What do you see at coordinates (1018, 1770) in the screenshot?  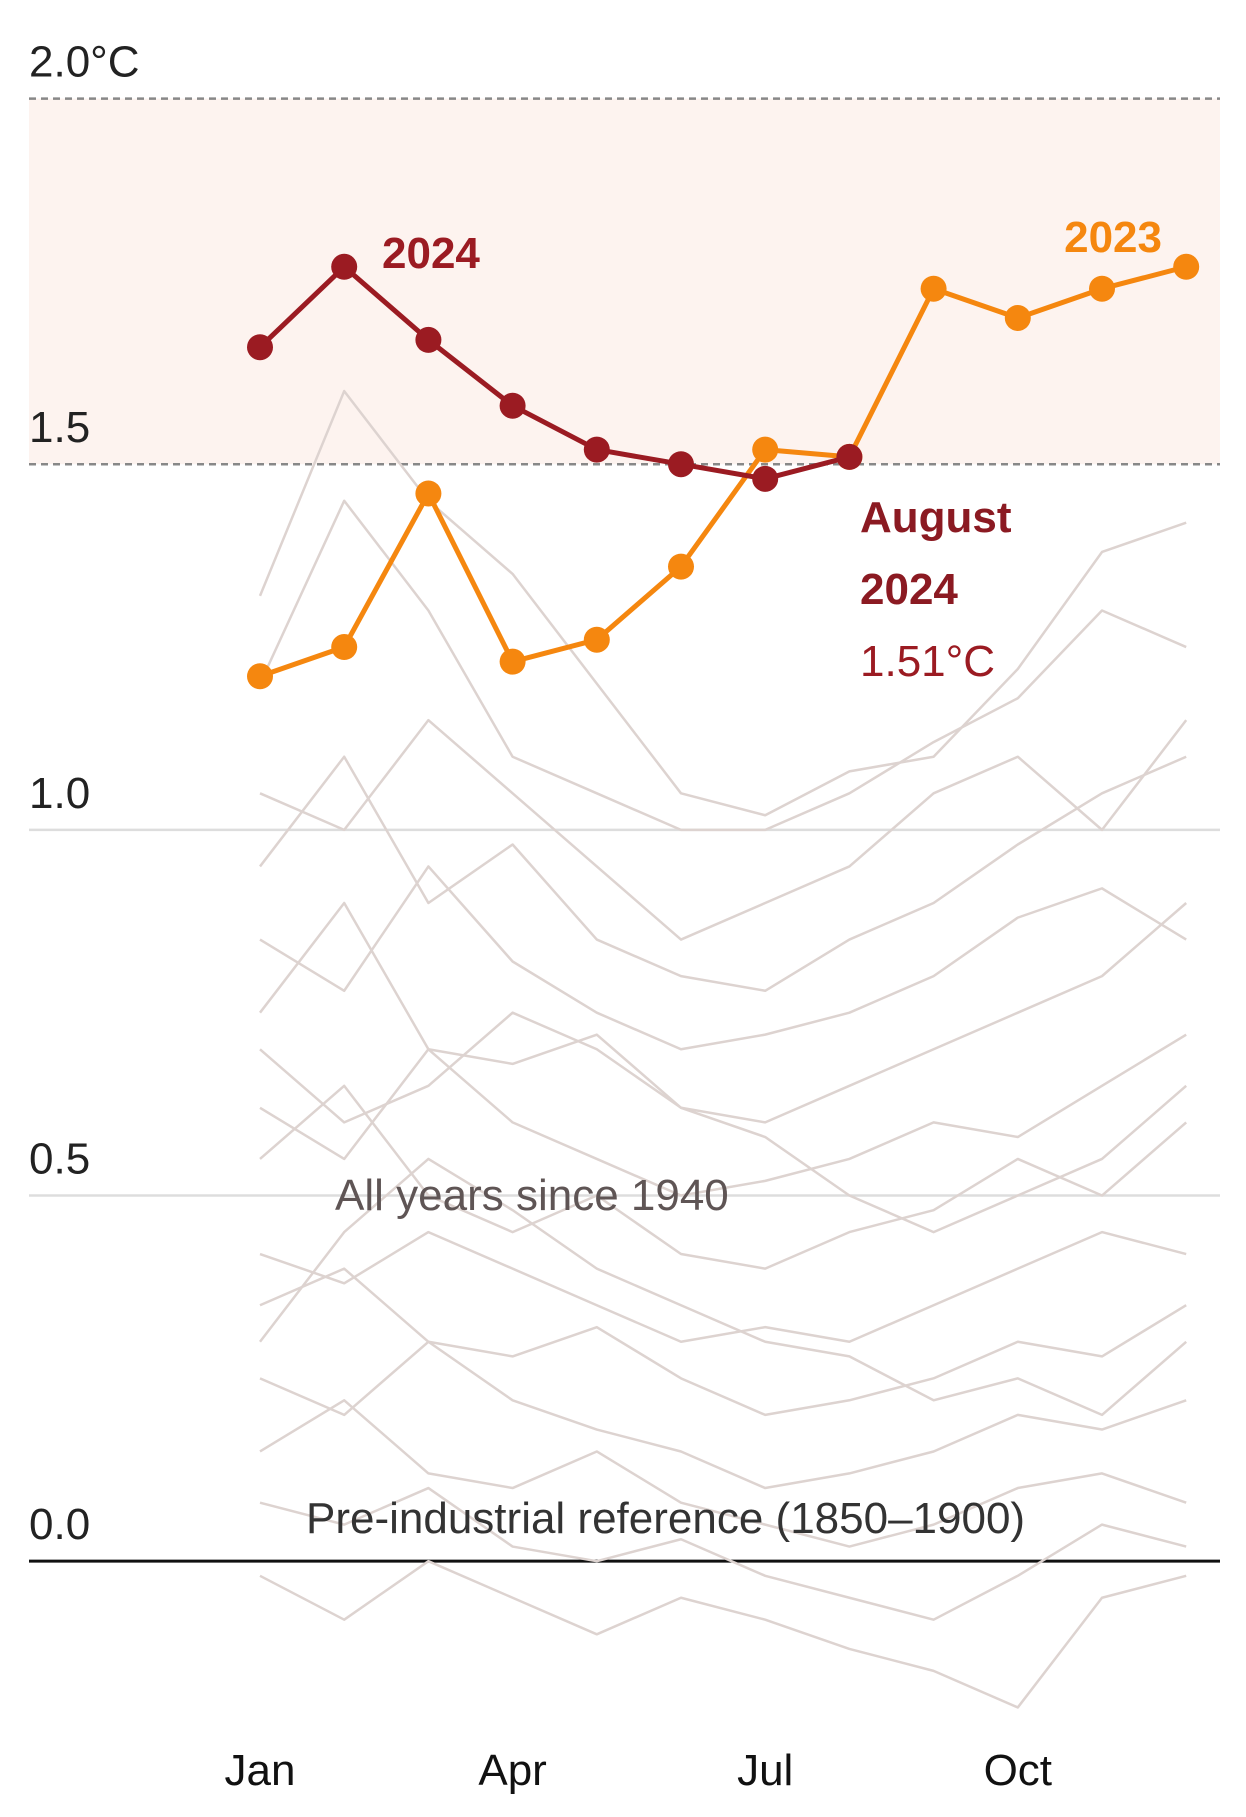 I see `x-tick-label: Oct` at bounding box center [1018, 1770].